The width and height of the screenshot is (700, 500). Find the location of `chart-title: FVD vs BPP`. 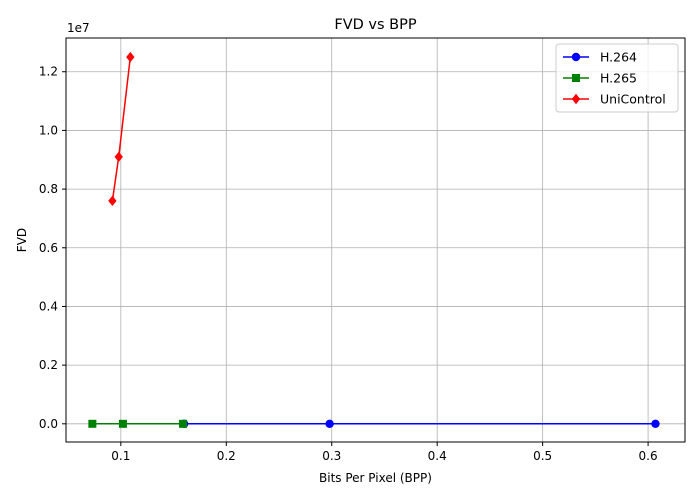

chart-title: FVD vs BPP is located at coordinates (375, 25).